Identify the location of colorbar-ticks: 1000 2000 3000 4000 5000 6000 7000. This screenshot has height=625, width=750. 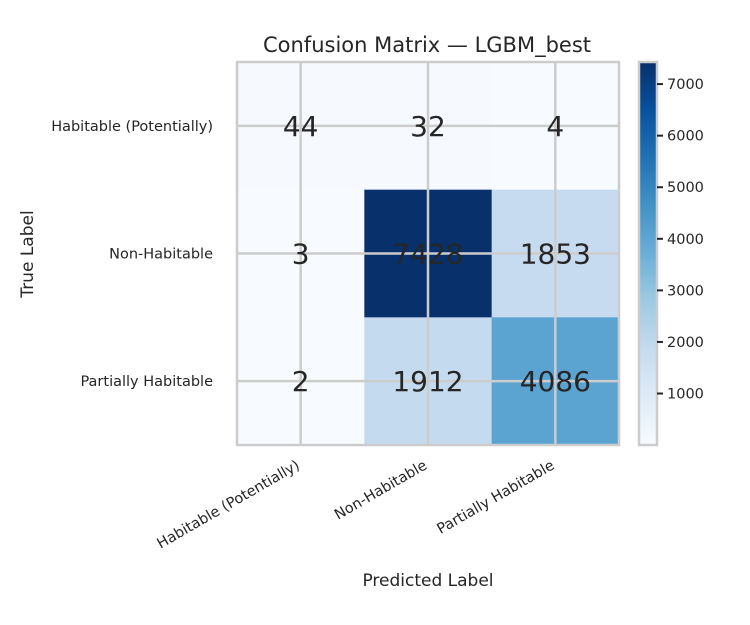
(680, 240).